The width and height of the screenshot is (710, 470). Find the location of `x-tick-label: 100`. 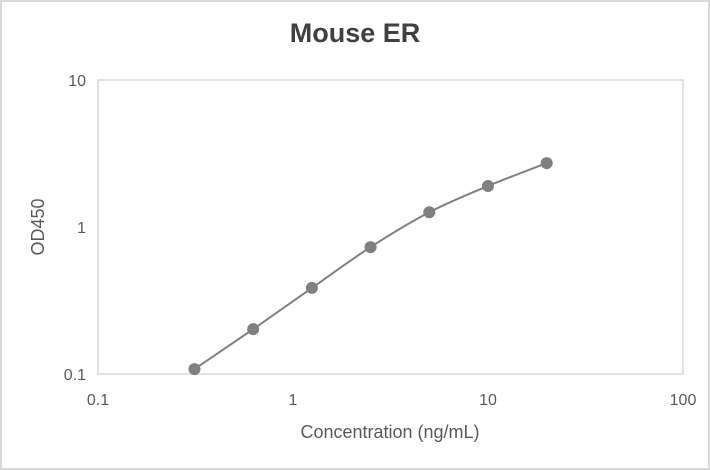

x-tick-label: 100 is located at coordinates (683, 400).